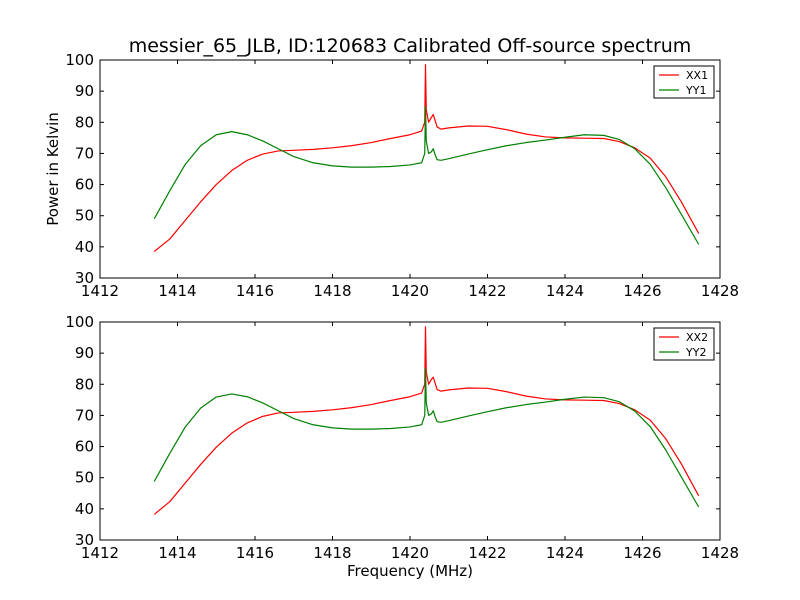  I want to click on legend-label-xx2: XX2, so click(697, 337).